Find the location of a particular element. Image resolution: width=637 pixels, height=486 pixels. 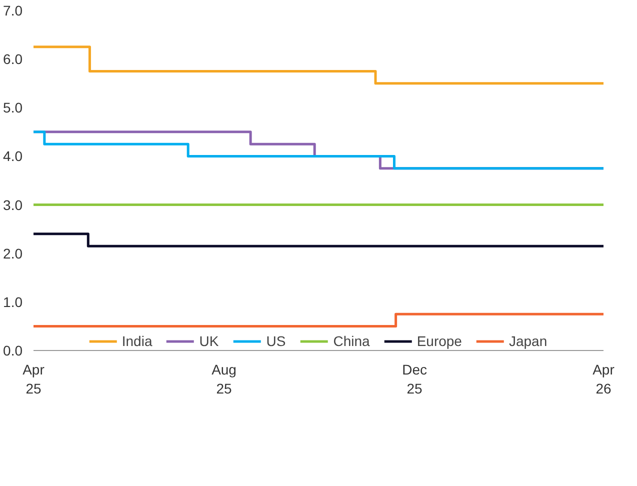

legend-label: US is located at coordinates (276, 341).